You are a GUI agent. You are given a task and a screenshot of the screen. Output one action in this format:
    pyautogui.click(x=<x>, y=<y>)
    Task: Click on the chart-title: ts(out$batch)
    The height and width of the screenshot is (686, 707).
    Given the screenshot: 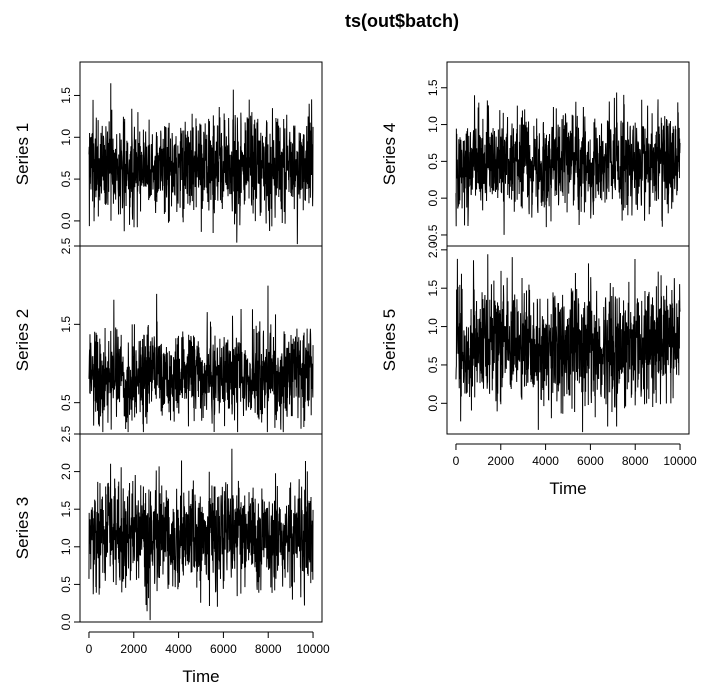 What is the action you would take?
    pyautogui.click(x=402, y=21)
    